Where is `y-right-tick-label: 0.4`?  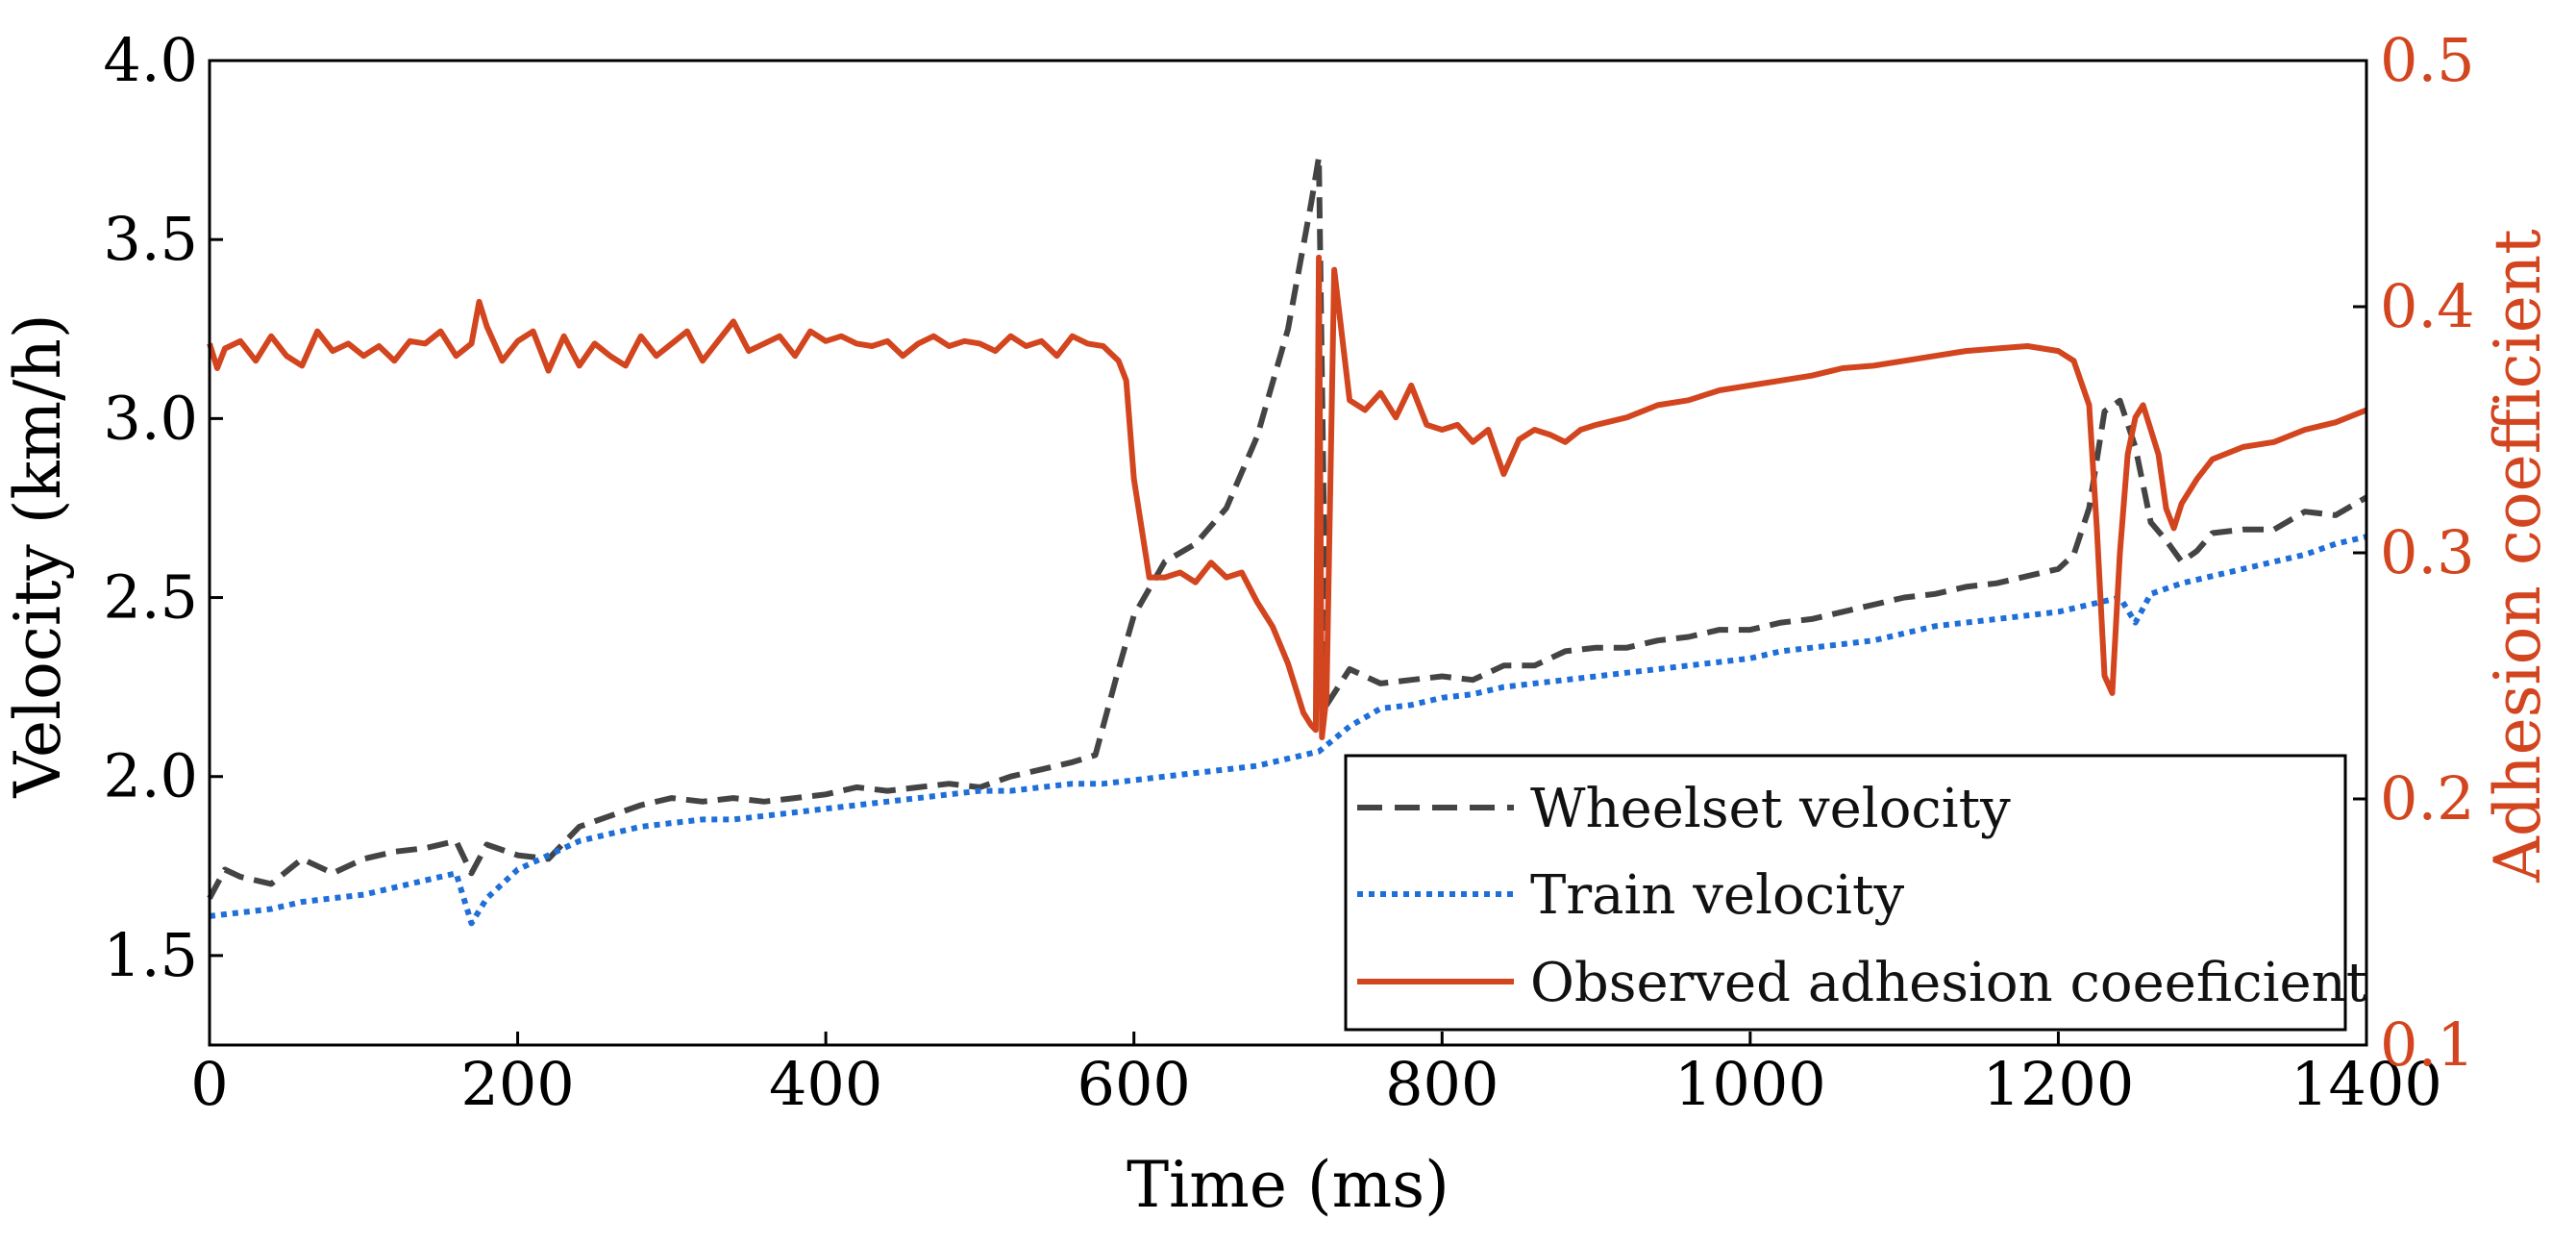 y-right-tick-label: 0.4 is located at coordinates (2427, 306).